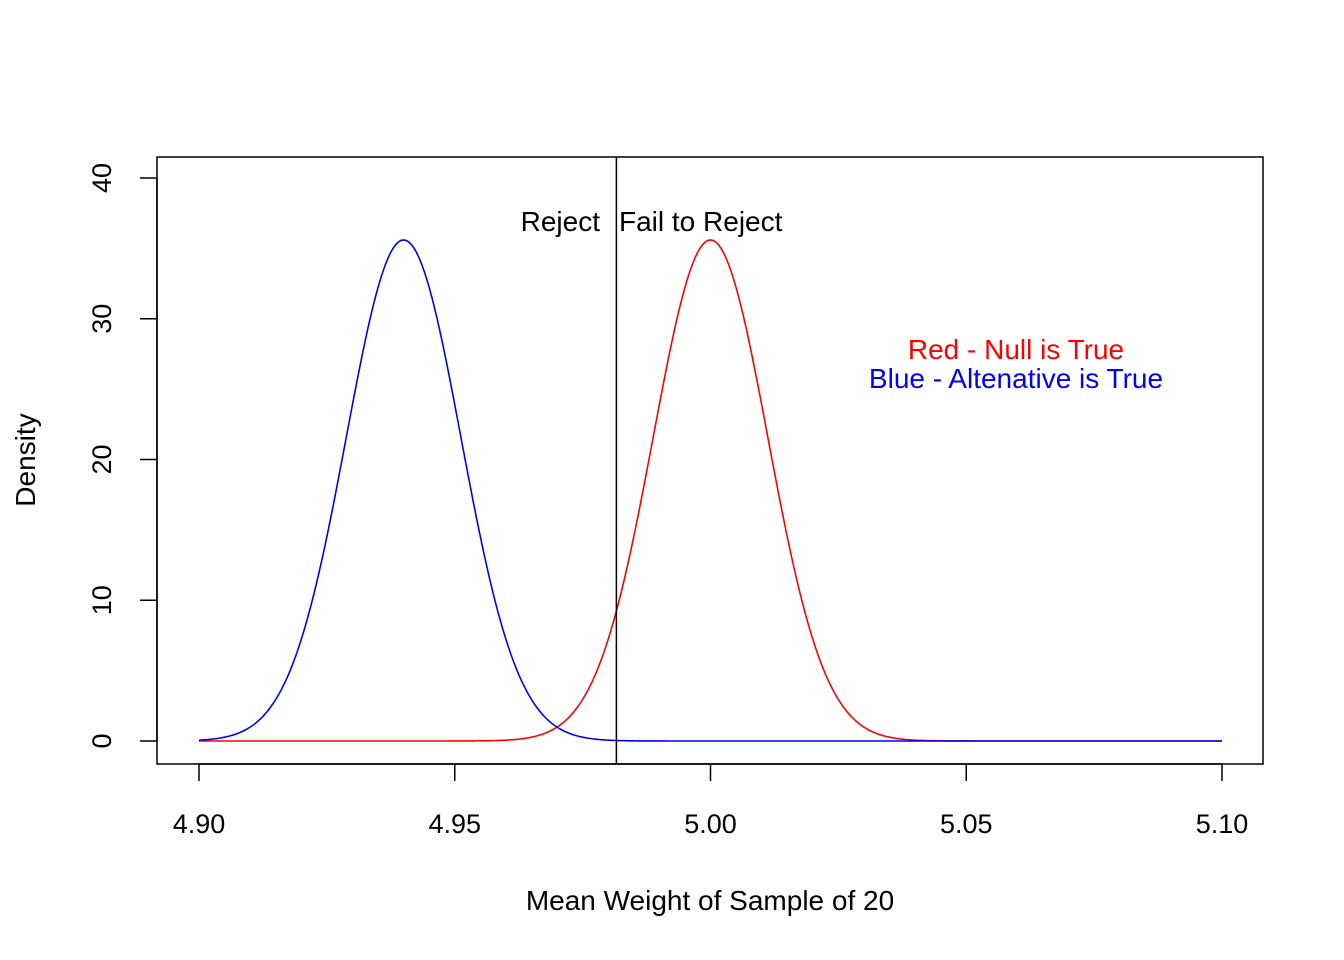 Image resolution: width=1344 pixels, height=960 pixels. I want to click on x-tick-label: 4.95, so click(454, 824).